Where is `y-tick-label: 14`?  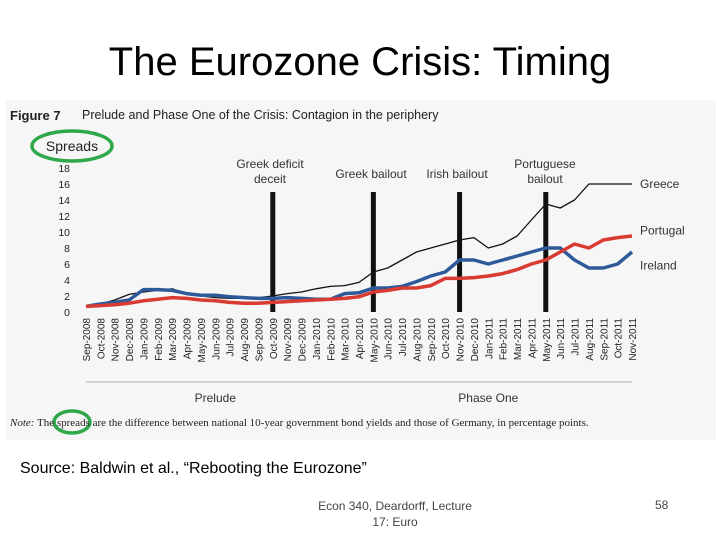 y-tick-label: 14 is located at coordinates (64, 201).